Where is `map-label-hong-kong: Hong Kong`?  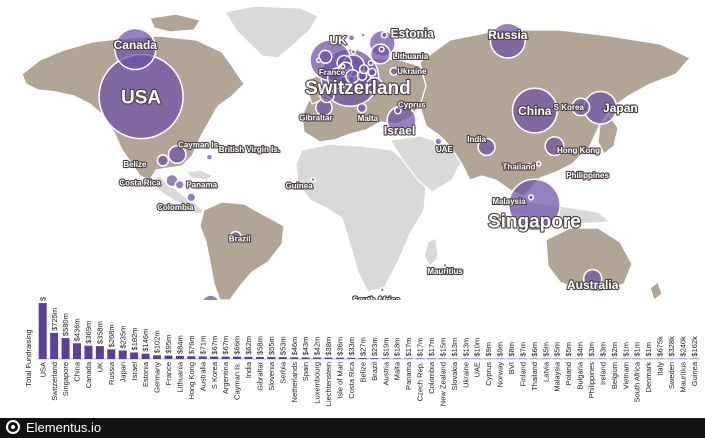 map-label-hong-kong: Hong Kong is located at coordinates (578, 150).